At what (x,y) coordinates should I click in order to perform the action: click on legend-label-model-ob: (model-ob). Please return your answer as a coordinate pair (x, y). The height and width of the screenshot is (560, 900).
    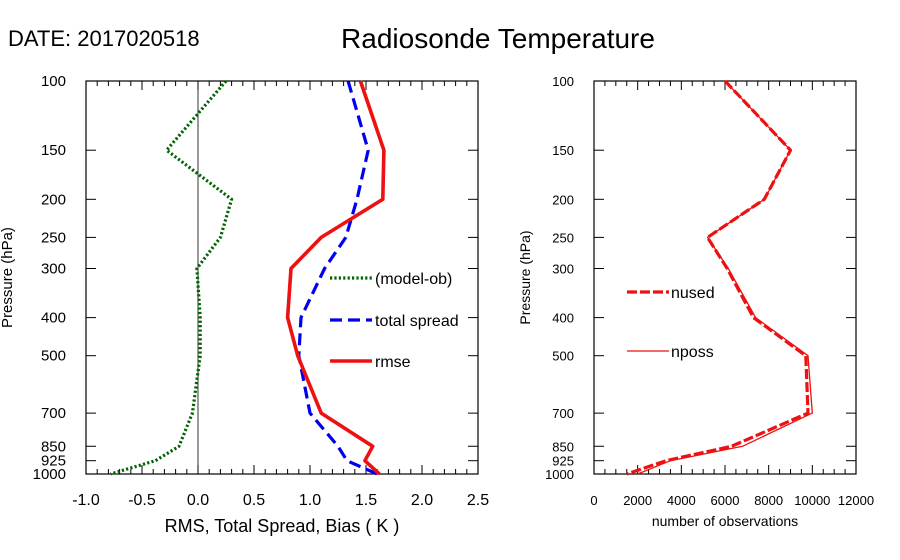
    Looking at the image, I should click on (413, 279).